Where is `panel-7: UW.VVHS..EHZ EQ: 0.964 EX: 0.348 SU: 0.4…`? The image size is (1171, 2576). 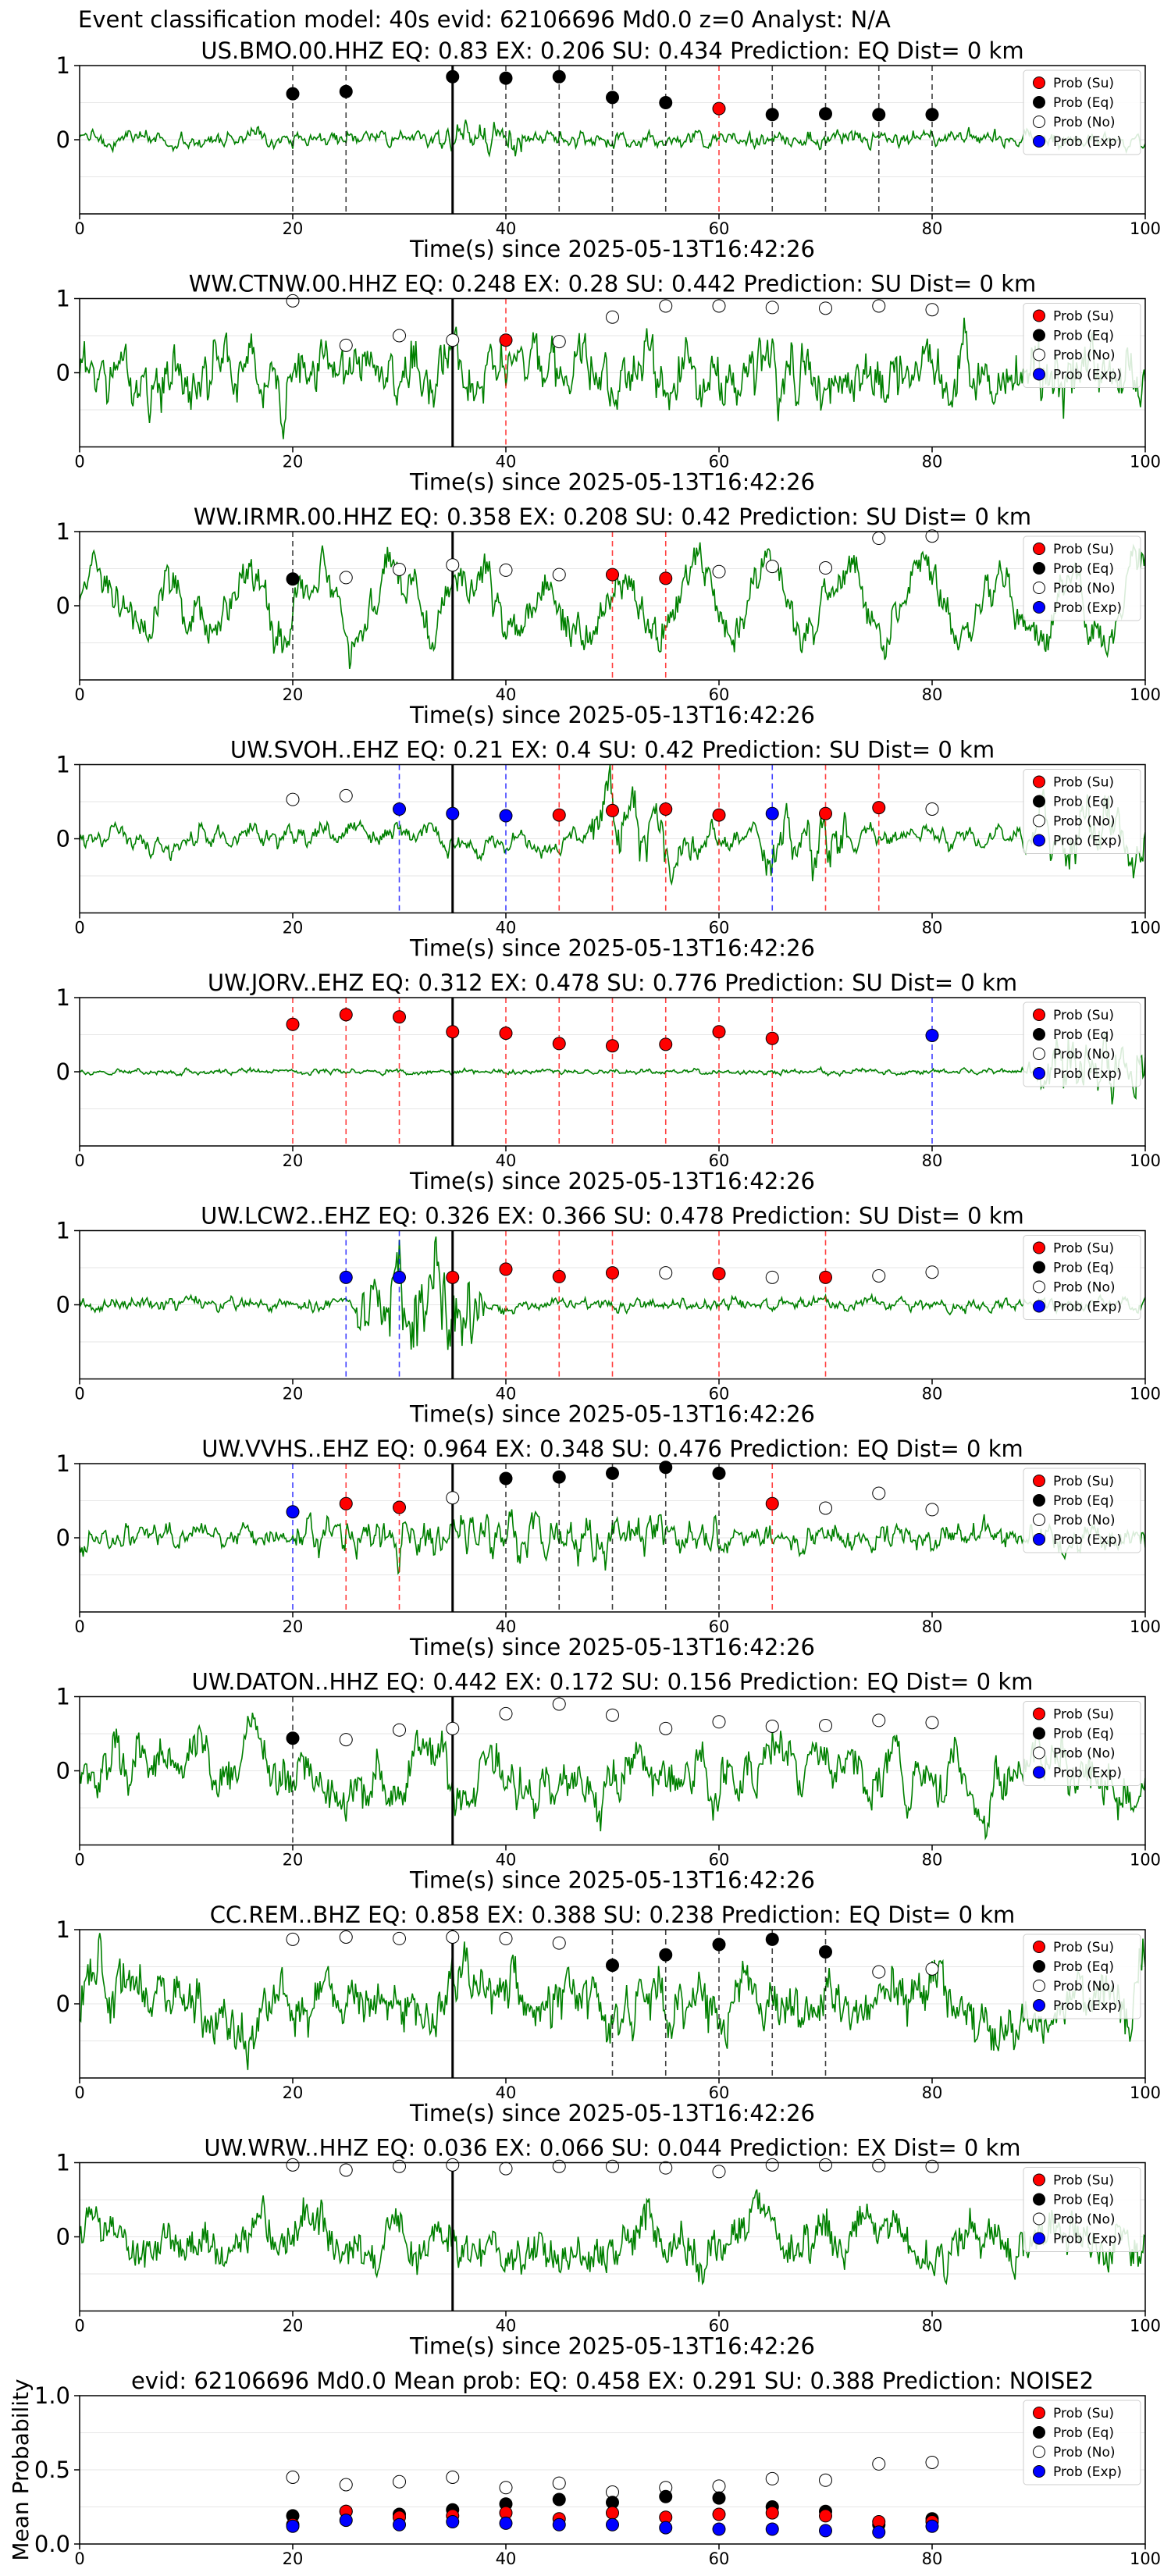
panel-7: UW.VVHS..EHZ EQ: 0.964 EX: 0.348 SU: 0.4… is located at coordinates (609, 1548).